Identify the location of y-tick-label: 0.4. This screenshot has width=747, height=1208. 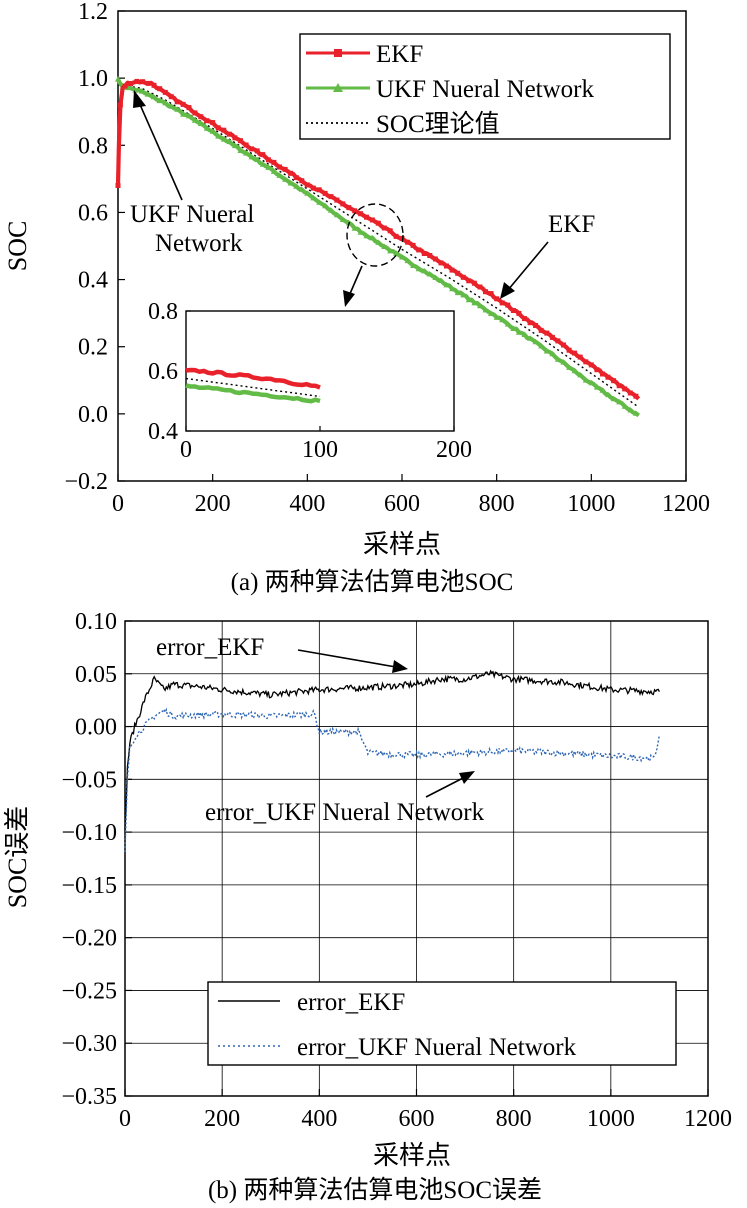
(163, 432).